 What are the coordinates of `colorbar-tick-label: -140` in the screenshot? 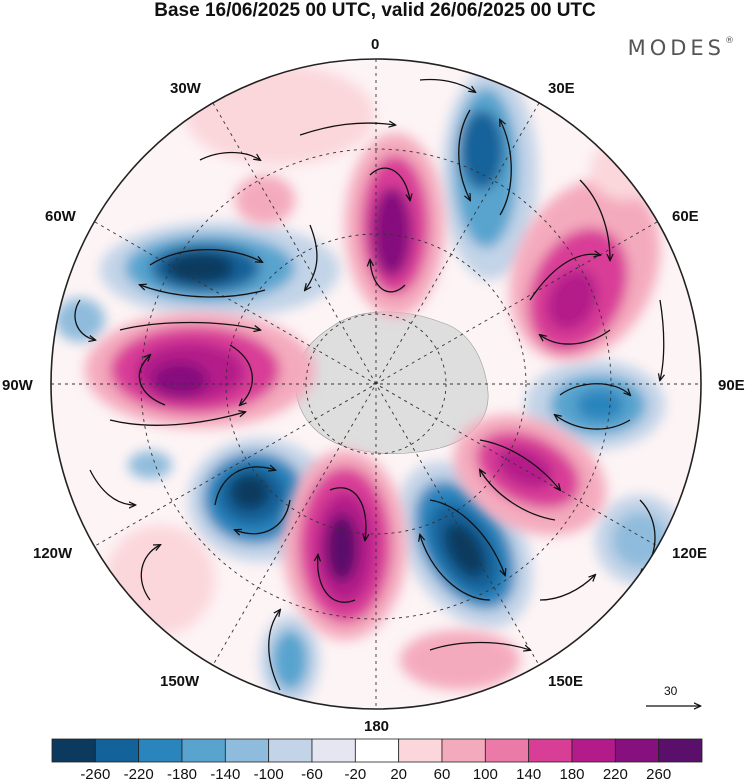 It's located at (225, 774).